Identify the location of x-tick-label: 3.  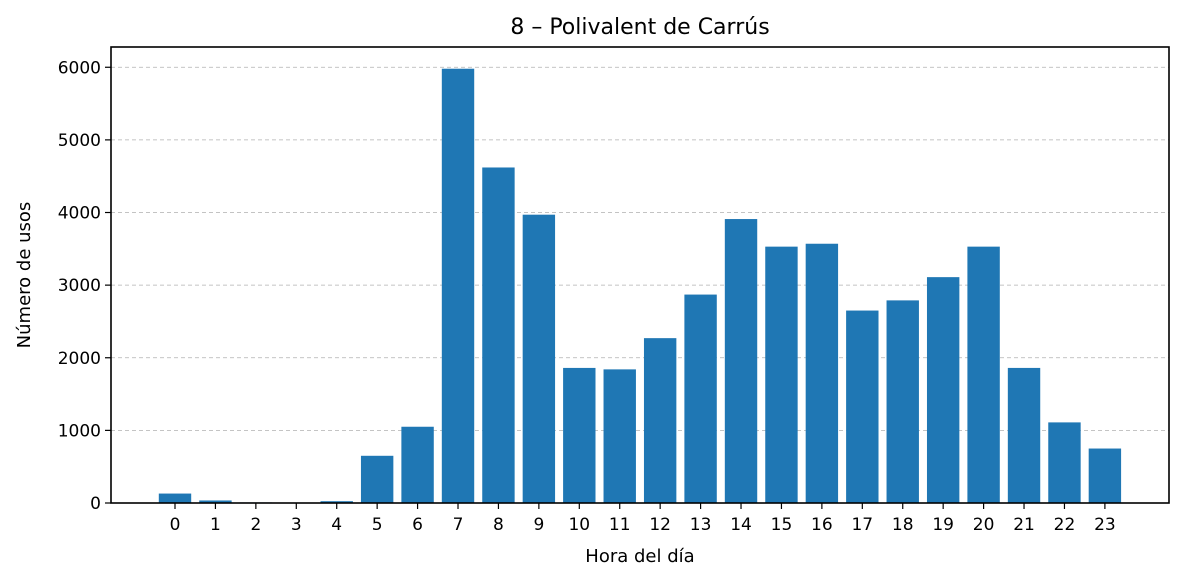
(296, 525).